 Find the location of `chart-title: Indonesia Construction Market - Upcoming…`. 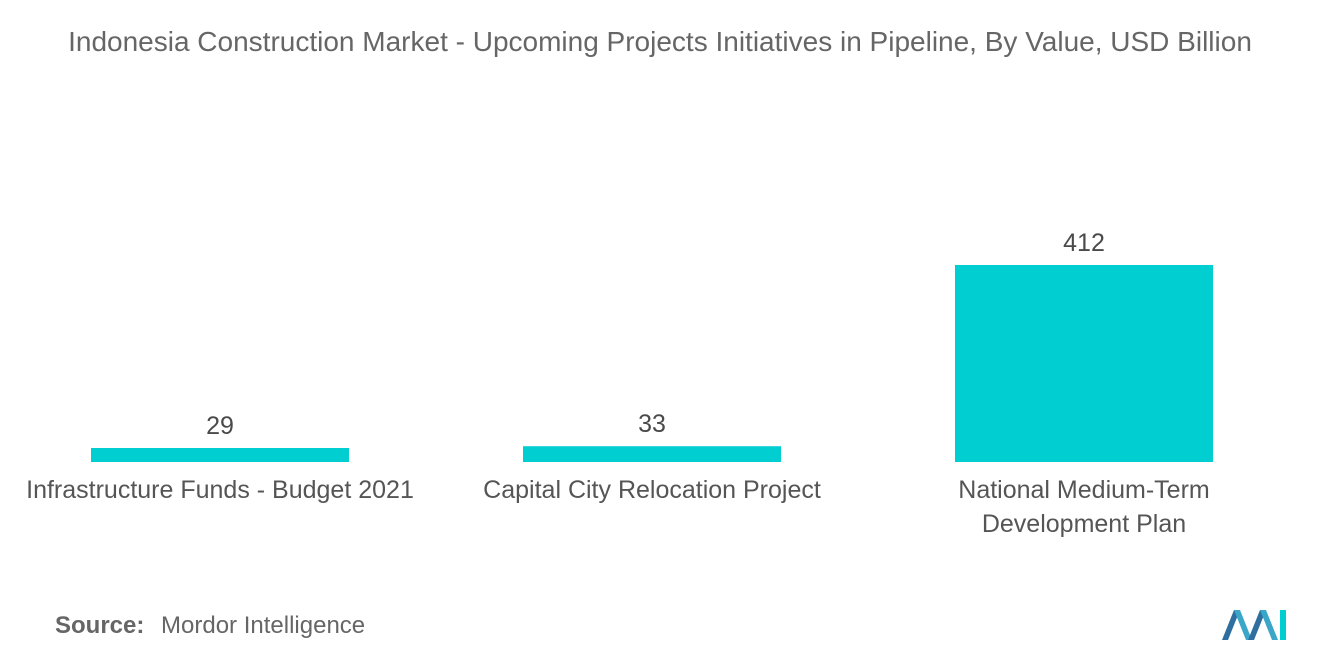

chart-title: Indonesia Construction Market - Upcoming… is located at coordinates (660, 41).